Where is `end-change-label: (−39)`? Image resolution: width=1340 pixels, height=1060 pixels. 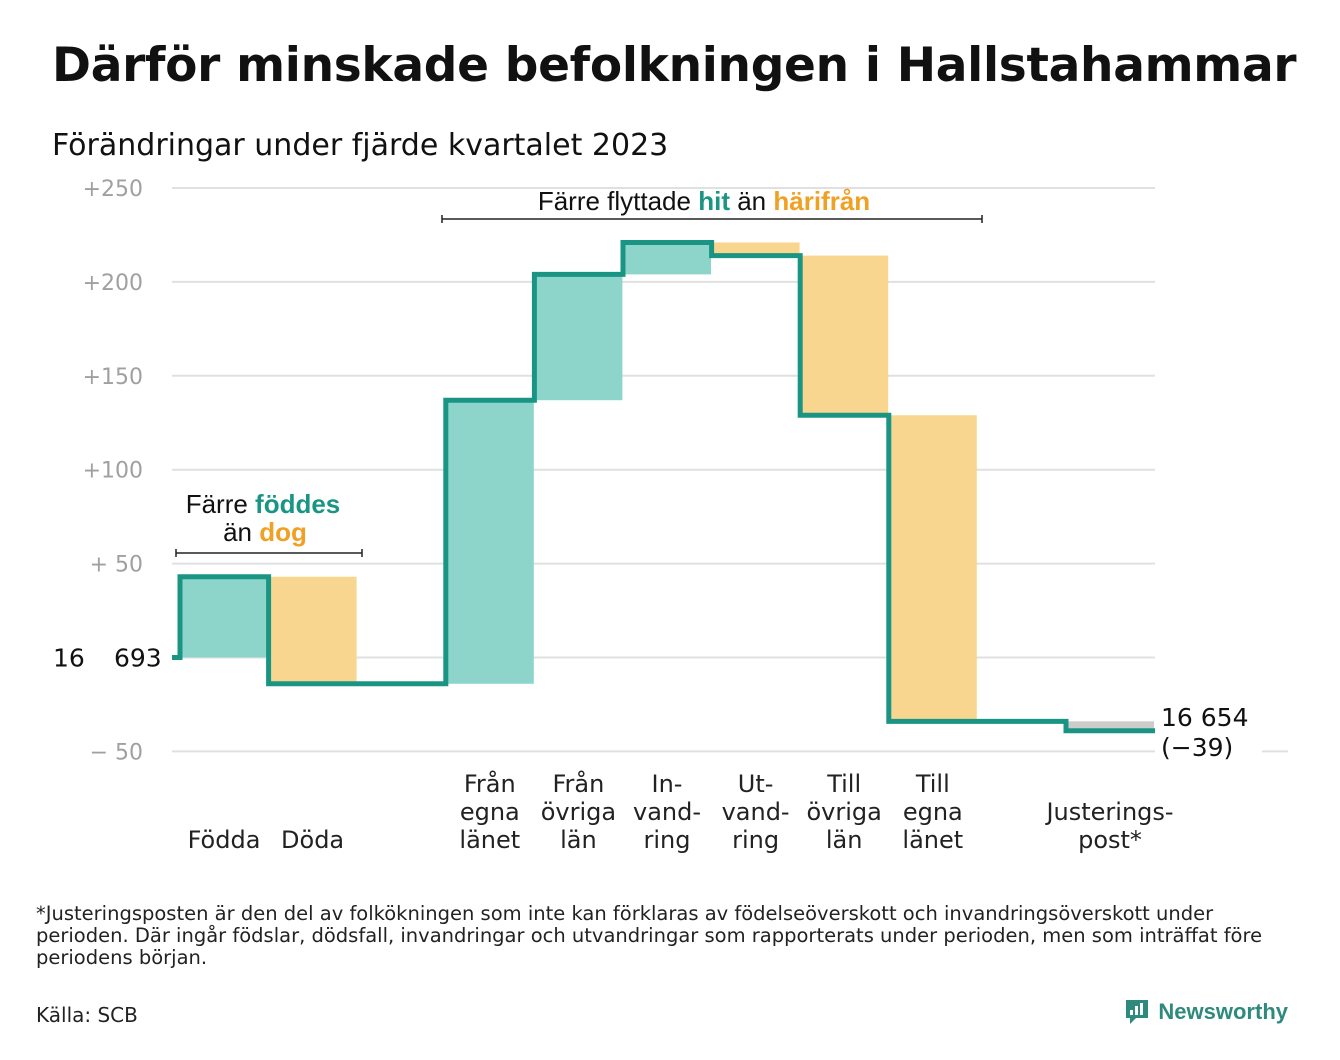 end-change-label: (−39) is located at coordinates (1197, 747).